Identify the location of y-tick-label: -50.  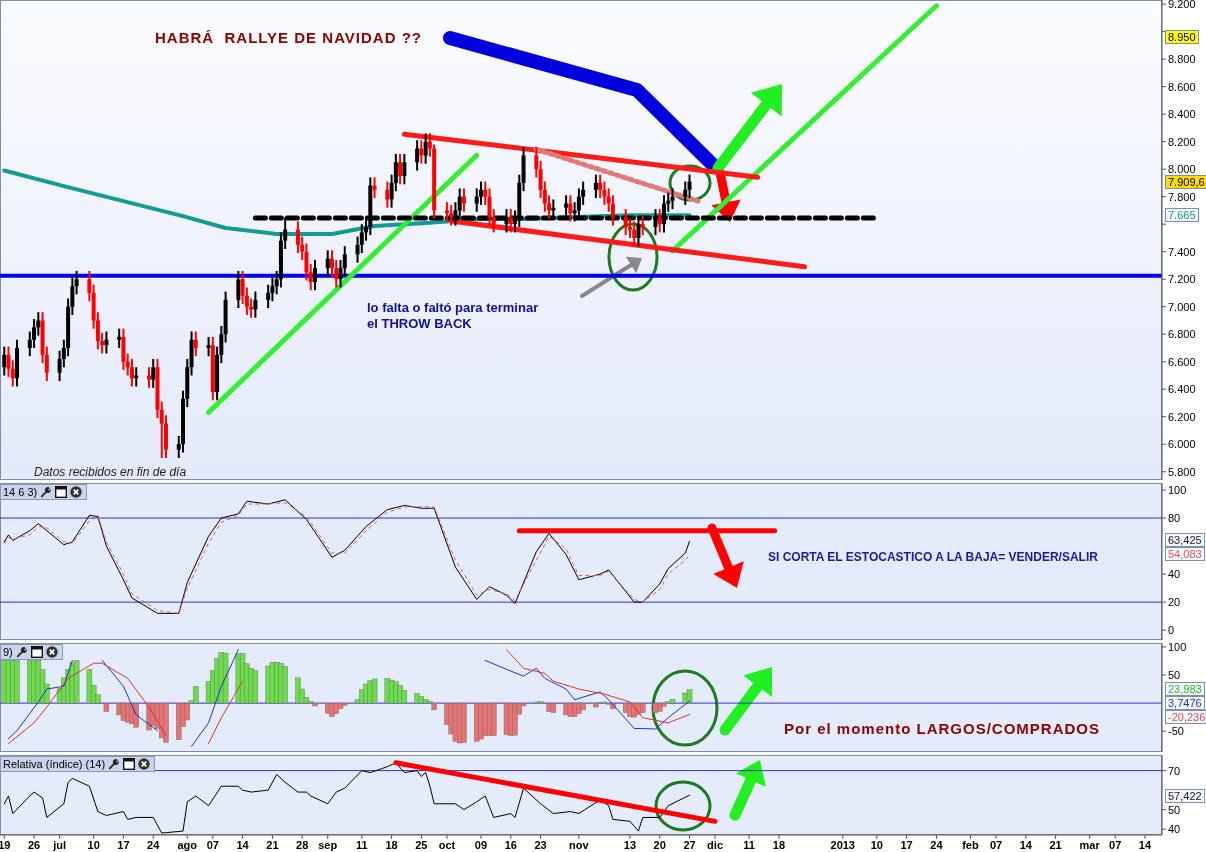
(1176, 731).